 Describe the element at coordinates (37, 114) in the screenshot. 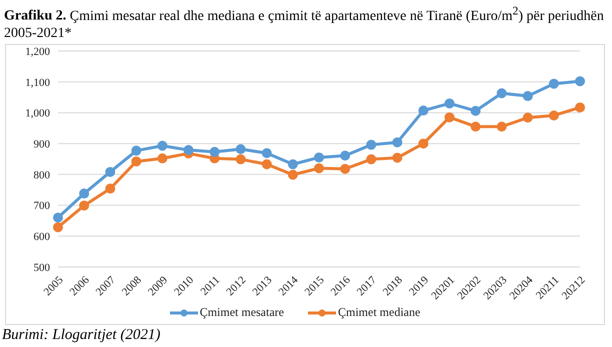

I see `y-tick-label: 1,000` at that location.